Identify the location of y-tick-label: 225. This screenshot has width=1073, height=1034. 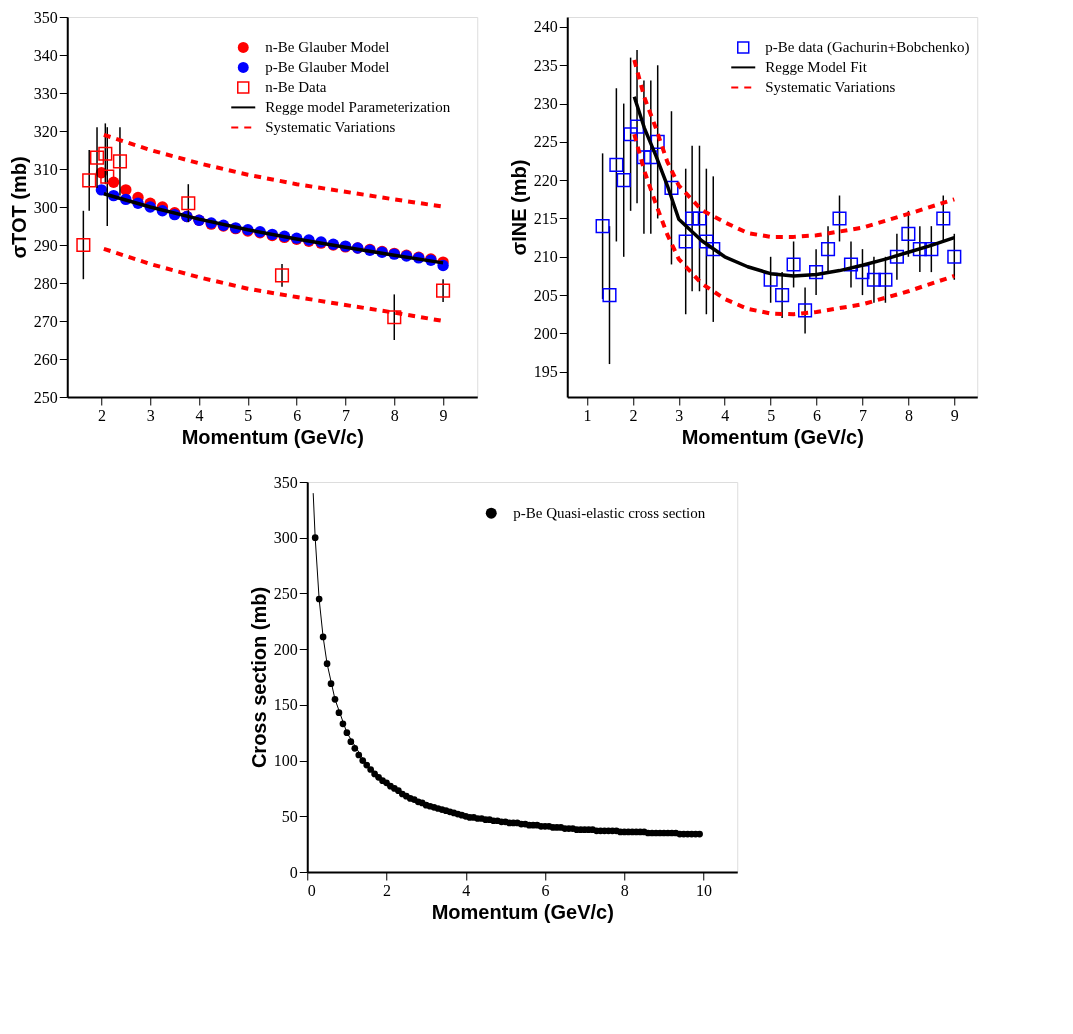
(545, 142).